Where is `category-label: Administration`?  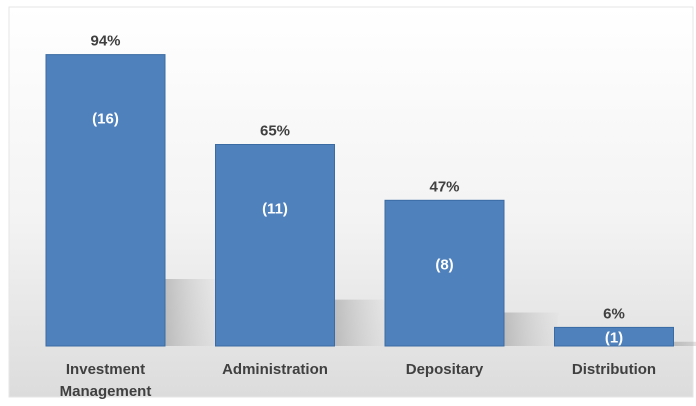
category-label: Administration is located at coordinates (275, 369).